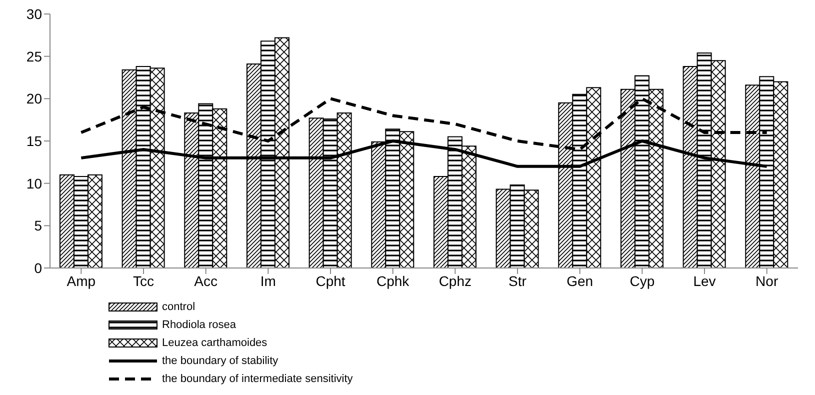 This screenshot has width=815, height=395. What do you see at coordinates (517, 280) in the screenshot?
I see `x-tick-label: Str` at bounding box center [517, 280].